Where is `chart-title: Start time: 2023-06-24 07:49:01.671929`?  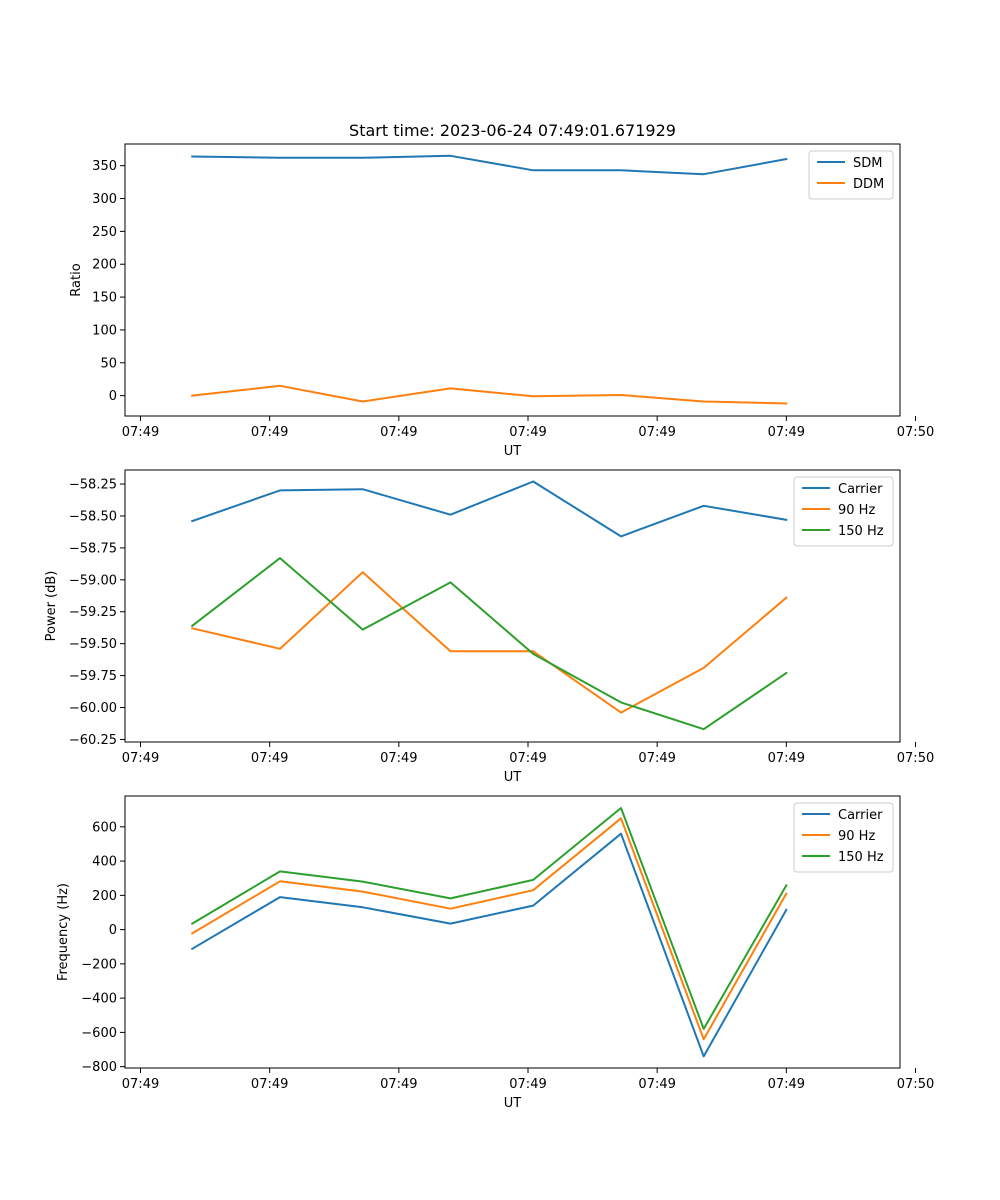
chart-title: Start time: 2023-06-24 07:49:01.671929 is located at coordinates (512, 130).